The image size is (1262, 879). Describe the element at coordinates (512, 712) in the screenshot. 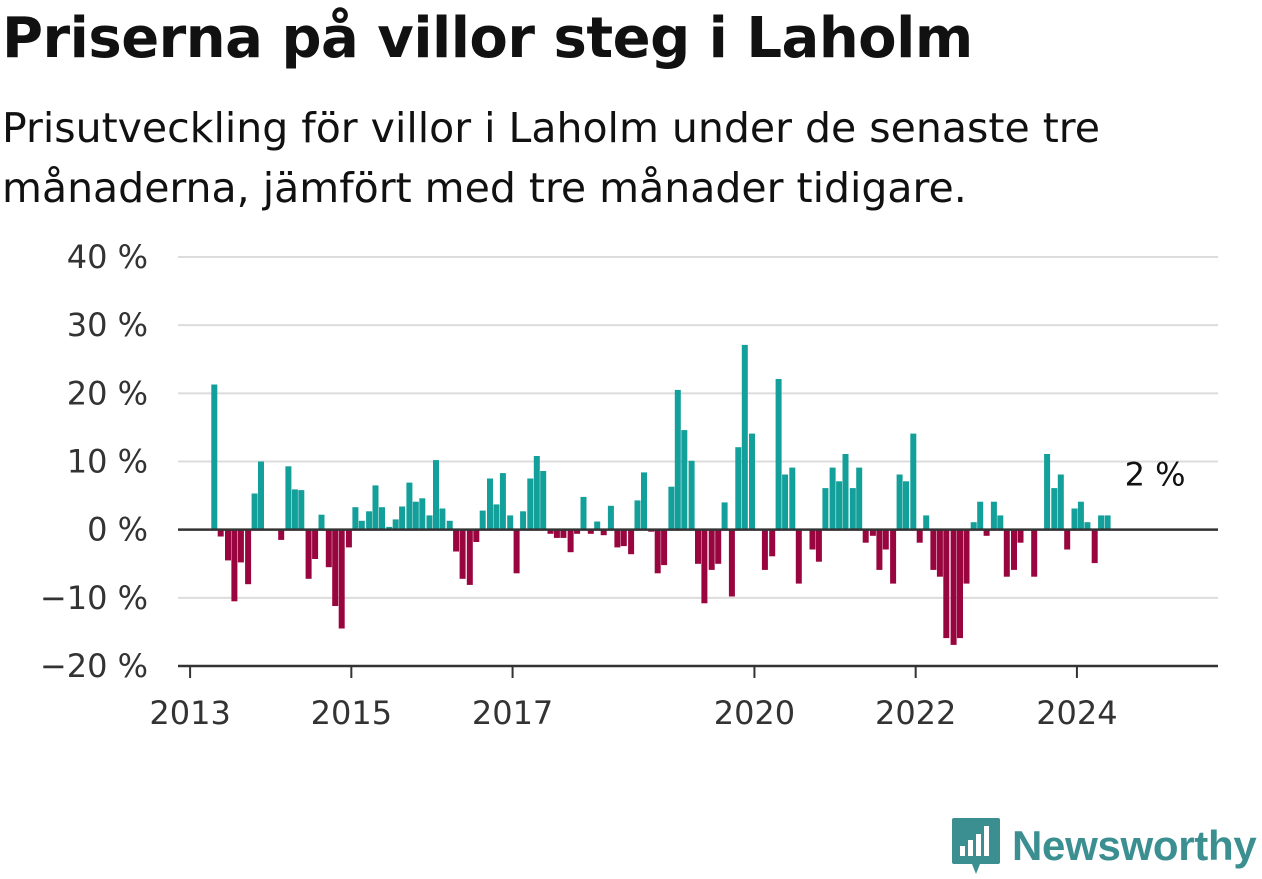

I see `x-tick-label: 2017` at that location.